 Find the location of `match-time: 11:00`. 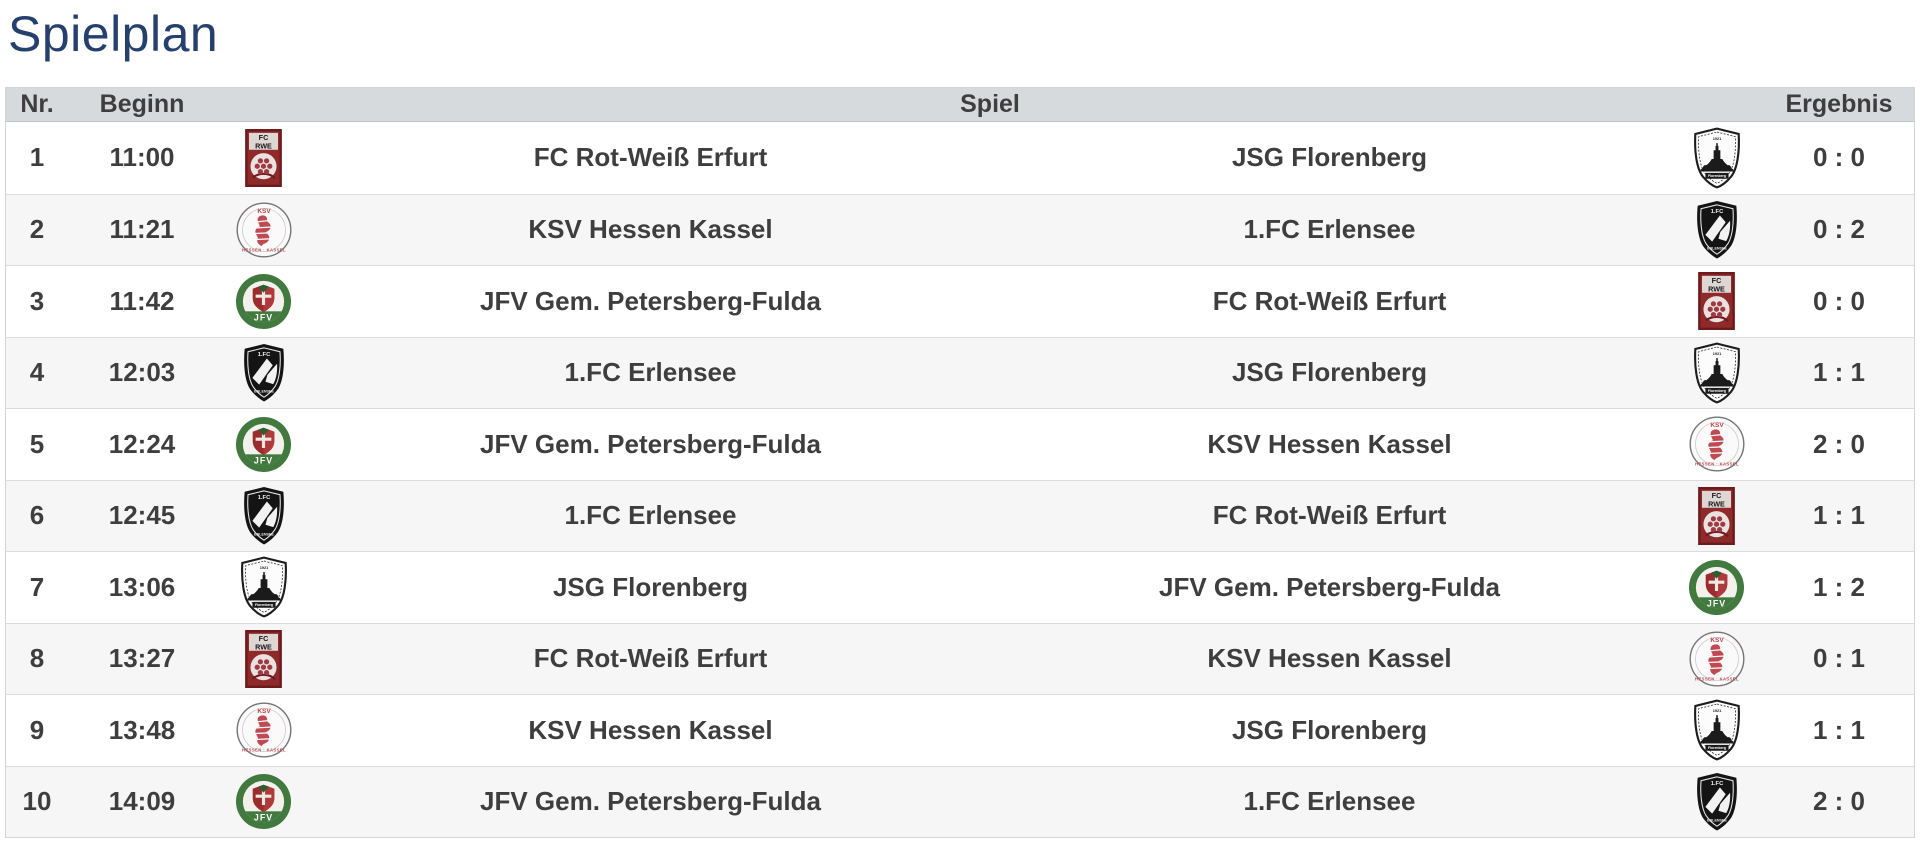

match-time: 11:00 is located at coordinates (142, 157).